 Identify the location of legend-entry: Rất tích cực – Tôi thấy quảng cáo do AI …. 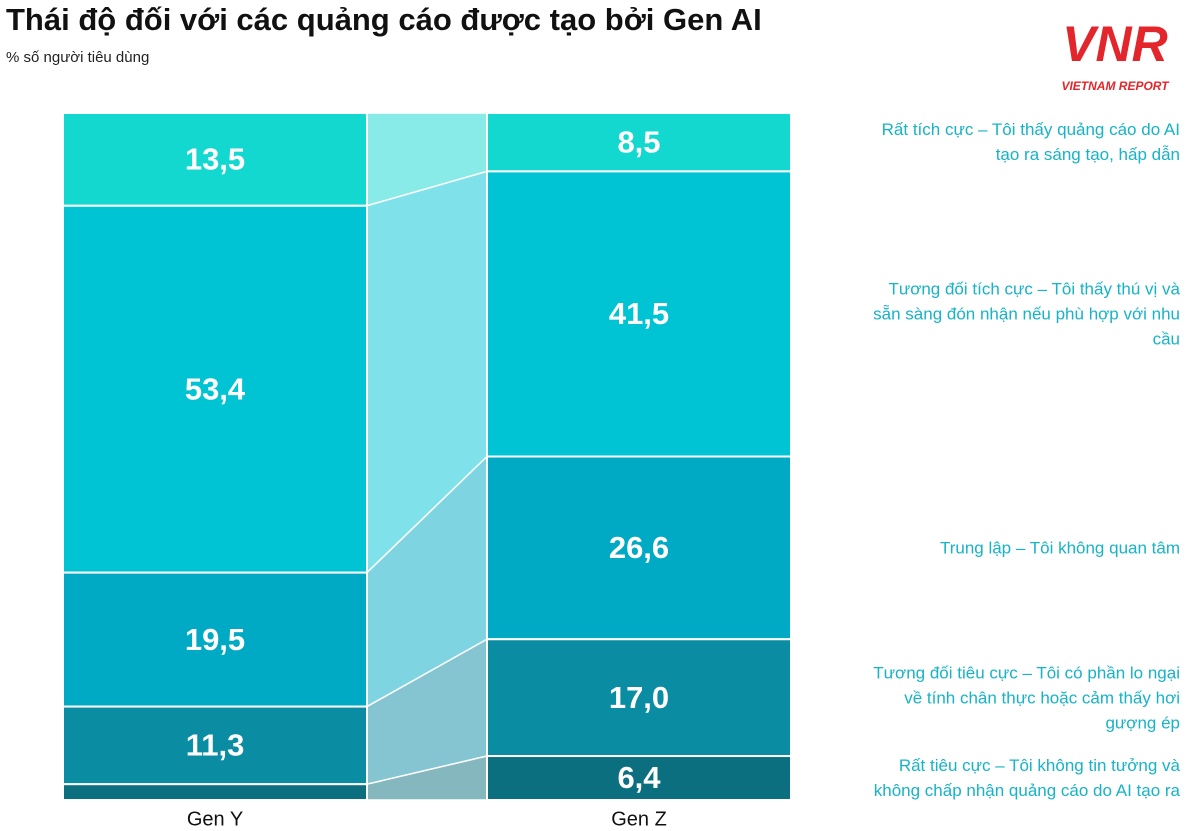
(1030, 142).